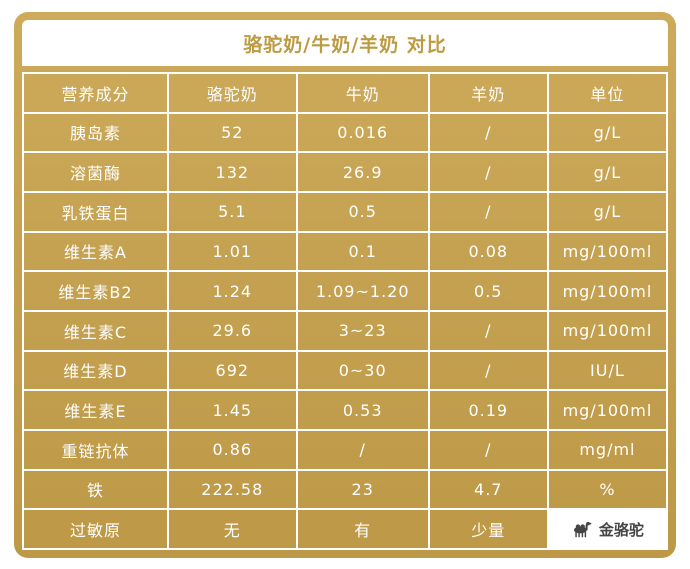 This screenshot has width=690, height=569. I want to click on value-cell: 维生素E, so click(95, 410).